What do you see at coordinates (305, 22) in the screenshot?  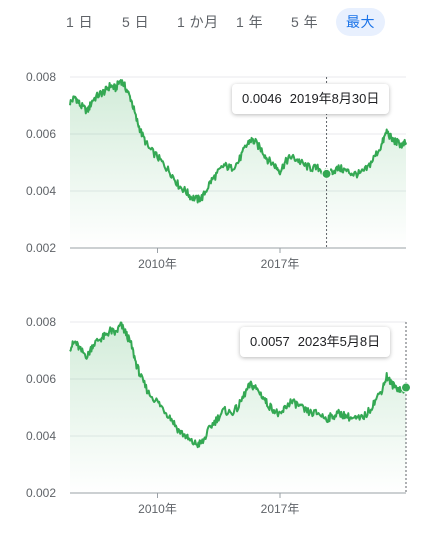 I see `tab-5-years: 5 年` at bounding box center [305, 22].